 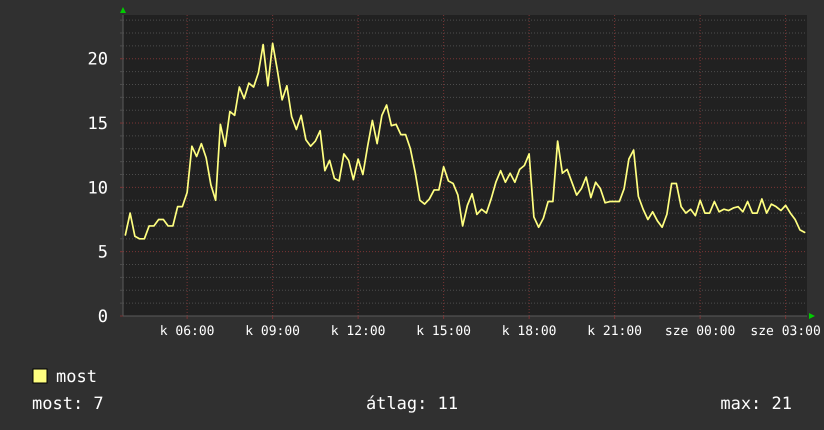 What do you see at coordinates (187, 331) in the screenshot?
I see `x-tick-label: k 06:00` at bounding box center [187, 331].